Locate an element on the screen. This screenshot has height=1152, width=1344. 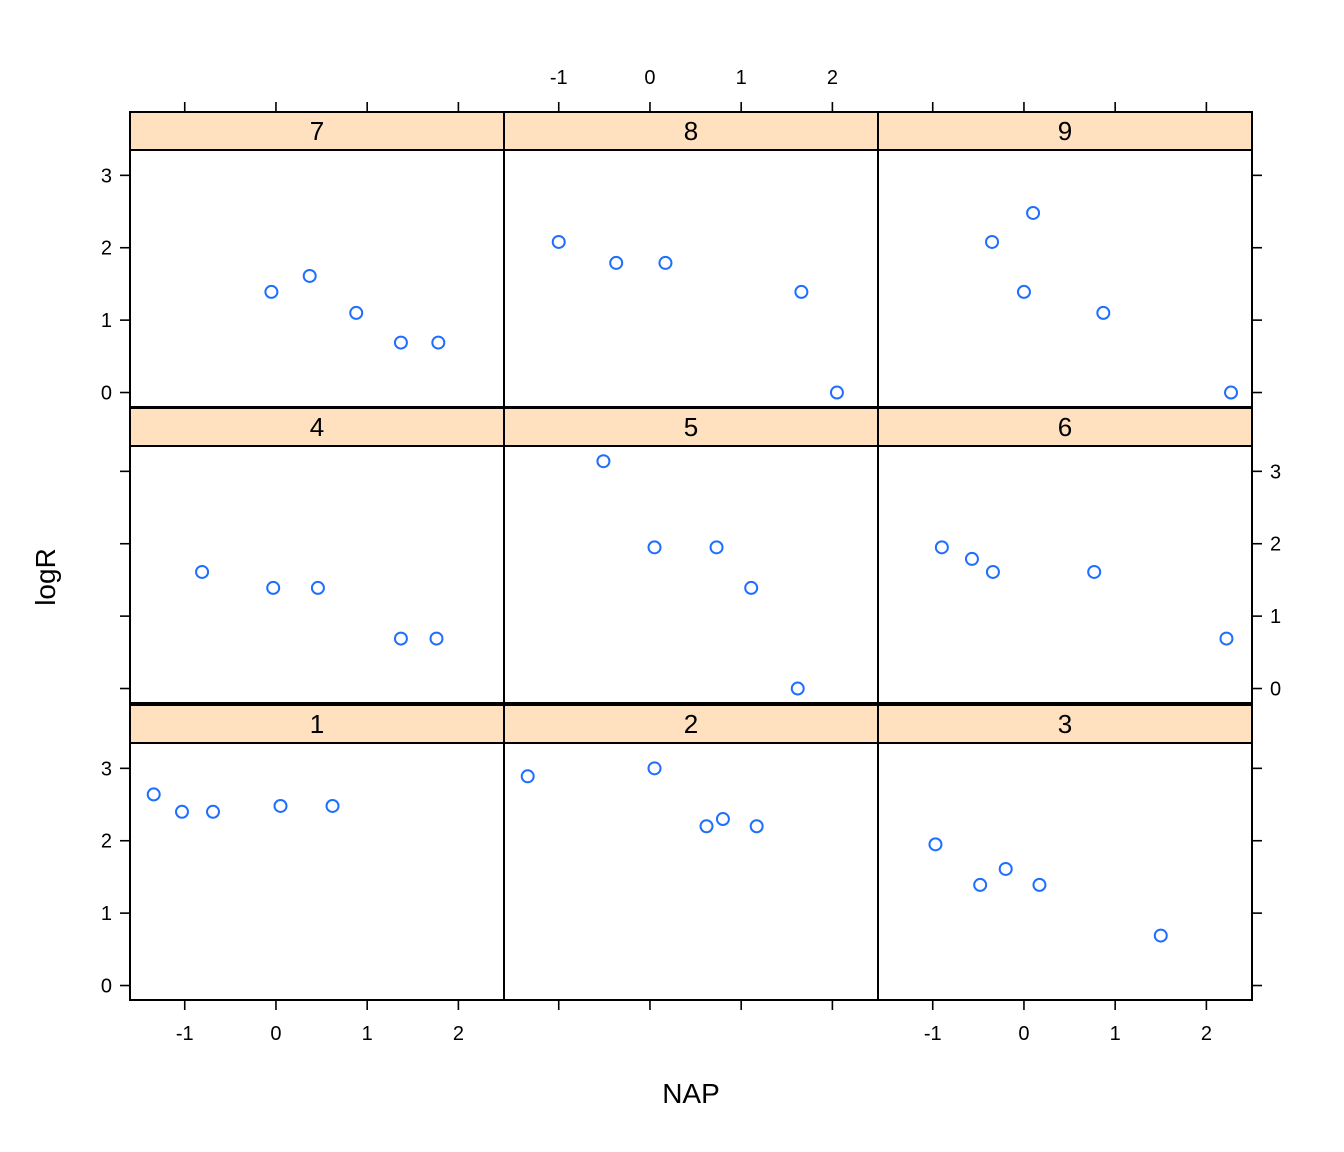
x-axis-title: NAP is located at coordinates (691, 1093).